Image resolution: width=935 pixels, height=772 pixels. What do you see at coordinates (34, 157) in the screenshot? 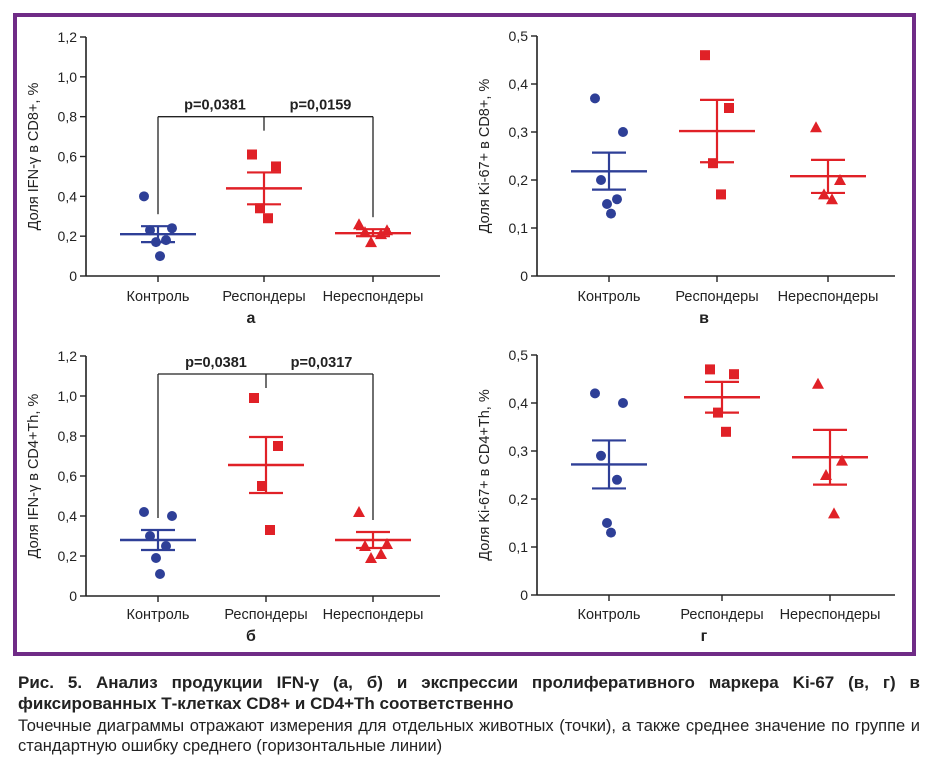
I see `y-axis-label: Доля IFN-γ в CD8+, %` at bounding box center [34, 157].